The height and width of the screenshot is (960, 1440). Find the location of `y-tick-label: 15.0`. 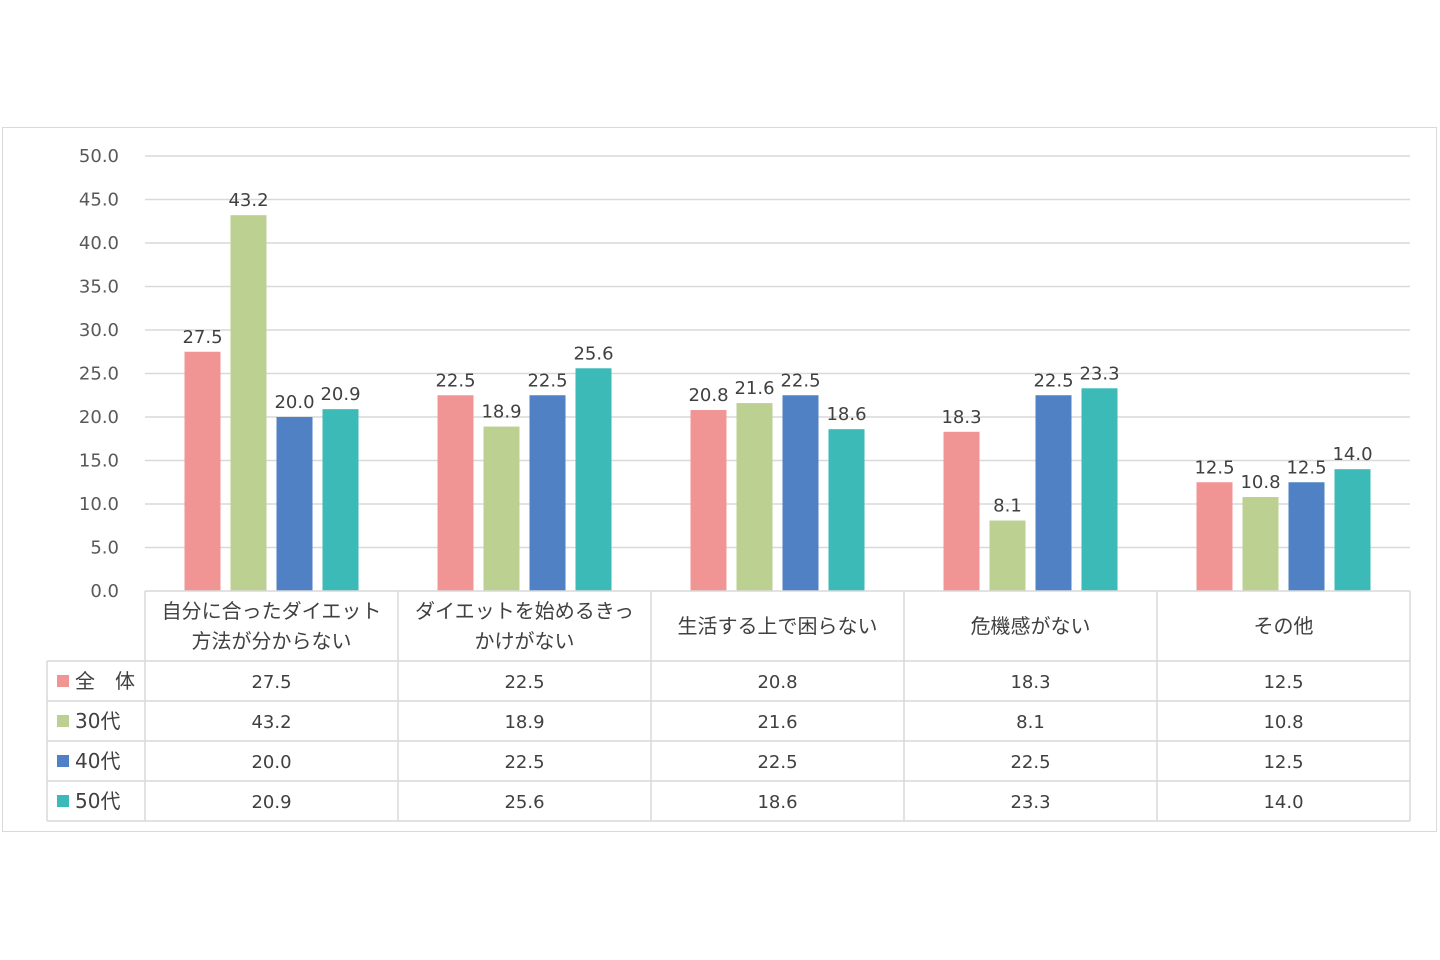

y-tick-label: 15.0 is located at coordinates (99, 461).